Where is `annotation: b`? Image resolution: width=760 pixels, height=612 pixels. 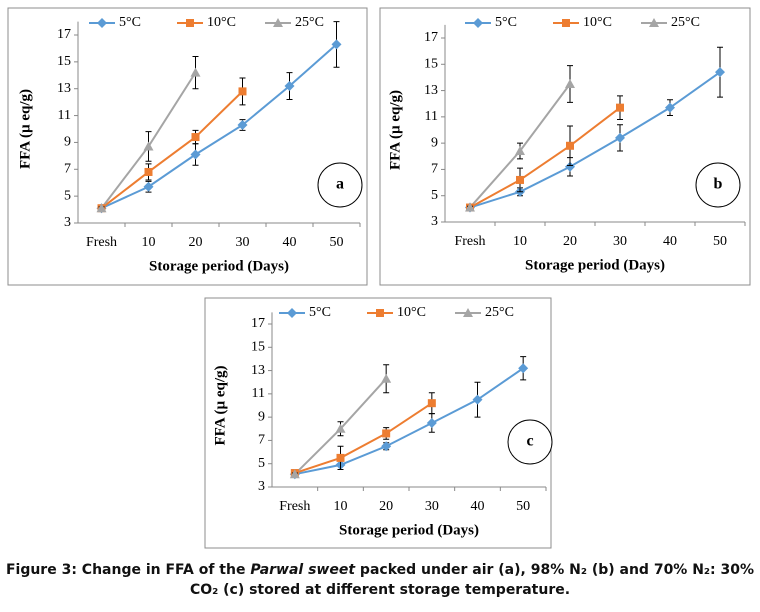
annotation: b is located at coordinates (718, 184).